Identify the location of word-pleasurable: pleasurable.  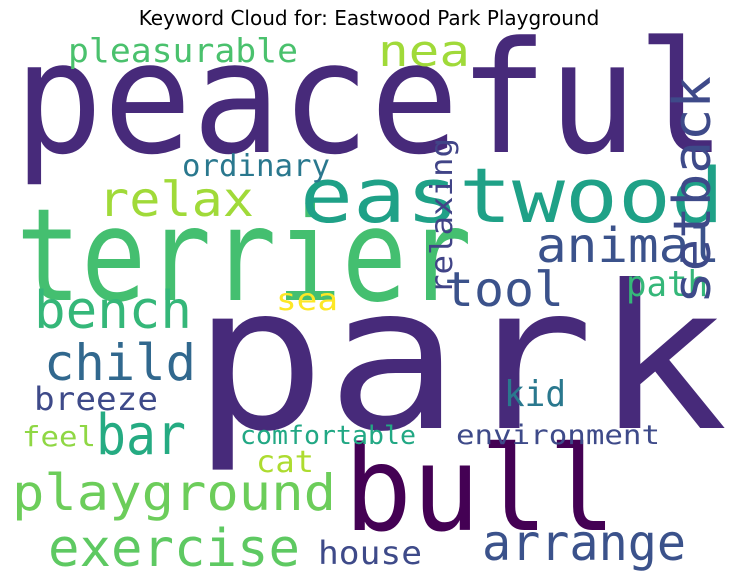
(183, 50).